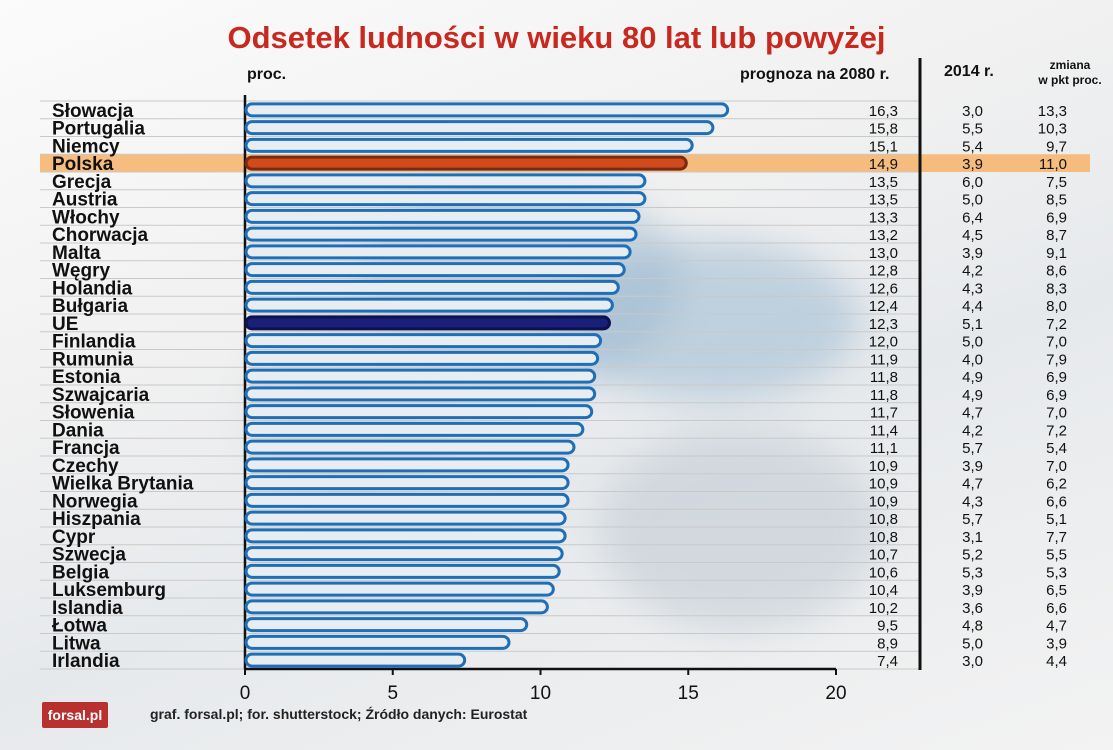 This screenshot has width=1113, height=750. I want to click on value-2014-label: 4,2, so click(972, 271).